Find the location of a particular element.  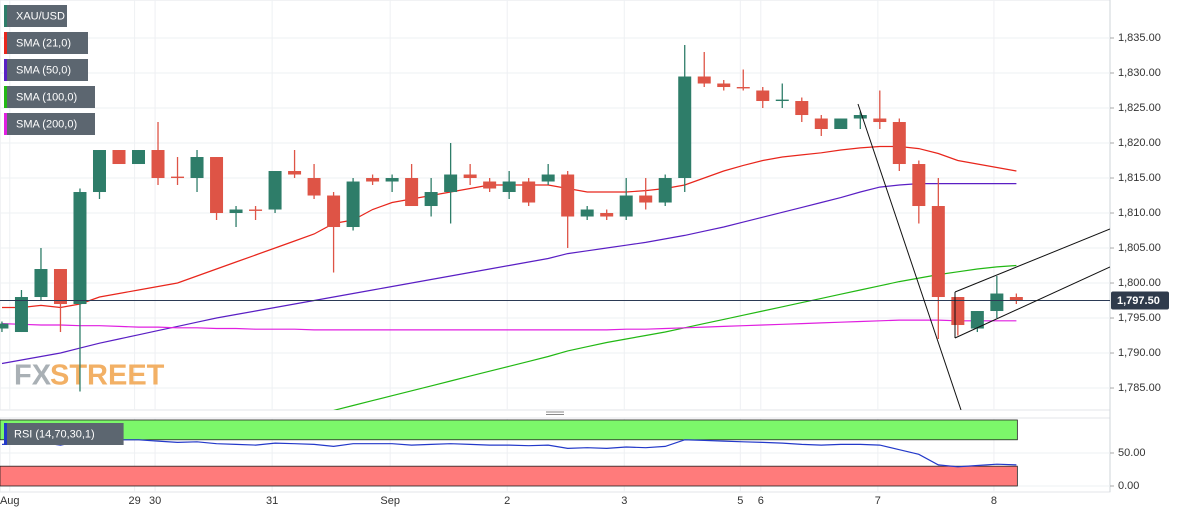

x-tick-label: Sep is located at coordinates (390, 501).